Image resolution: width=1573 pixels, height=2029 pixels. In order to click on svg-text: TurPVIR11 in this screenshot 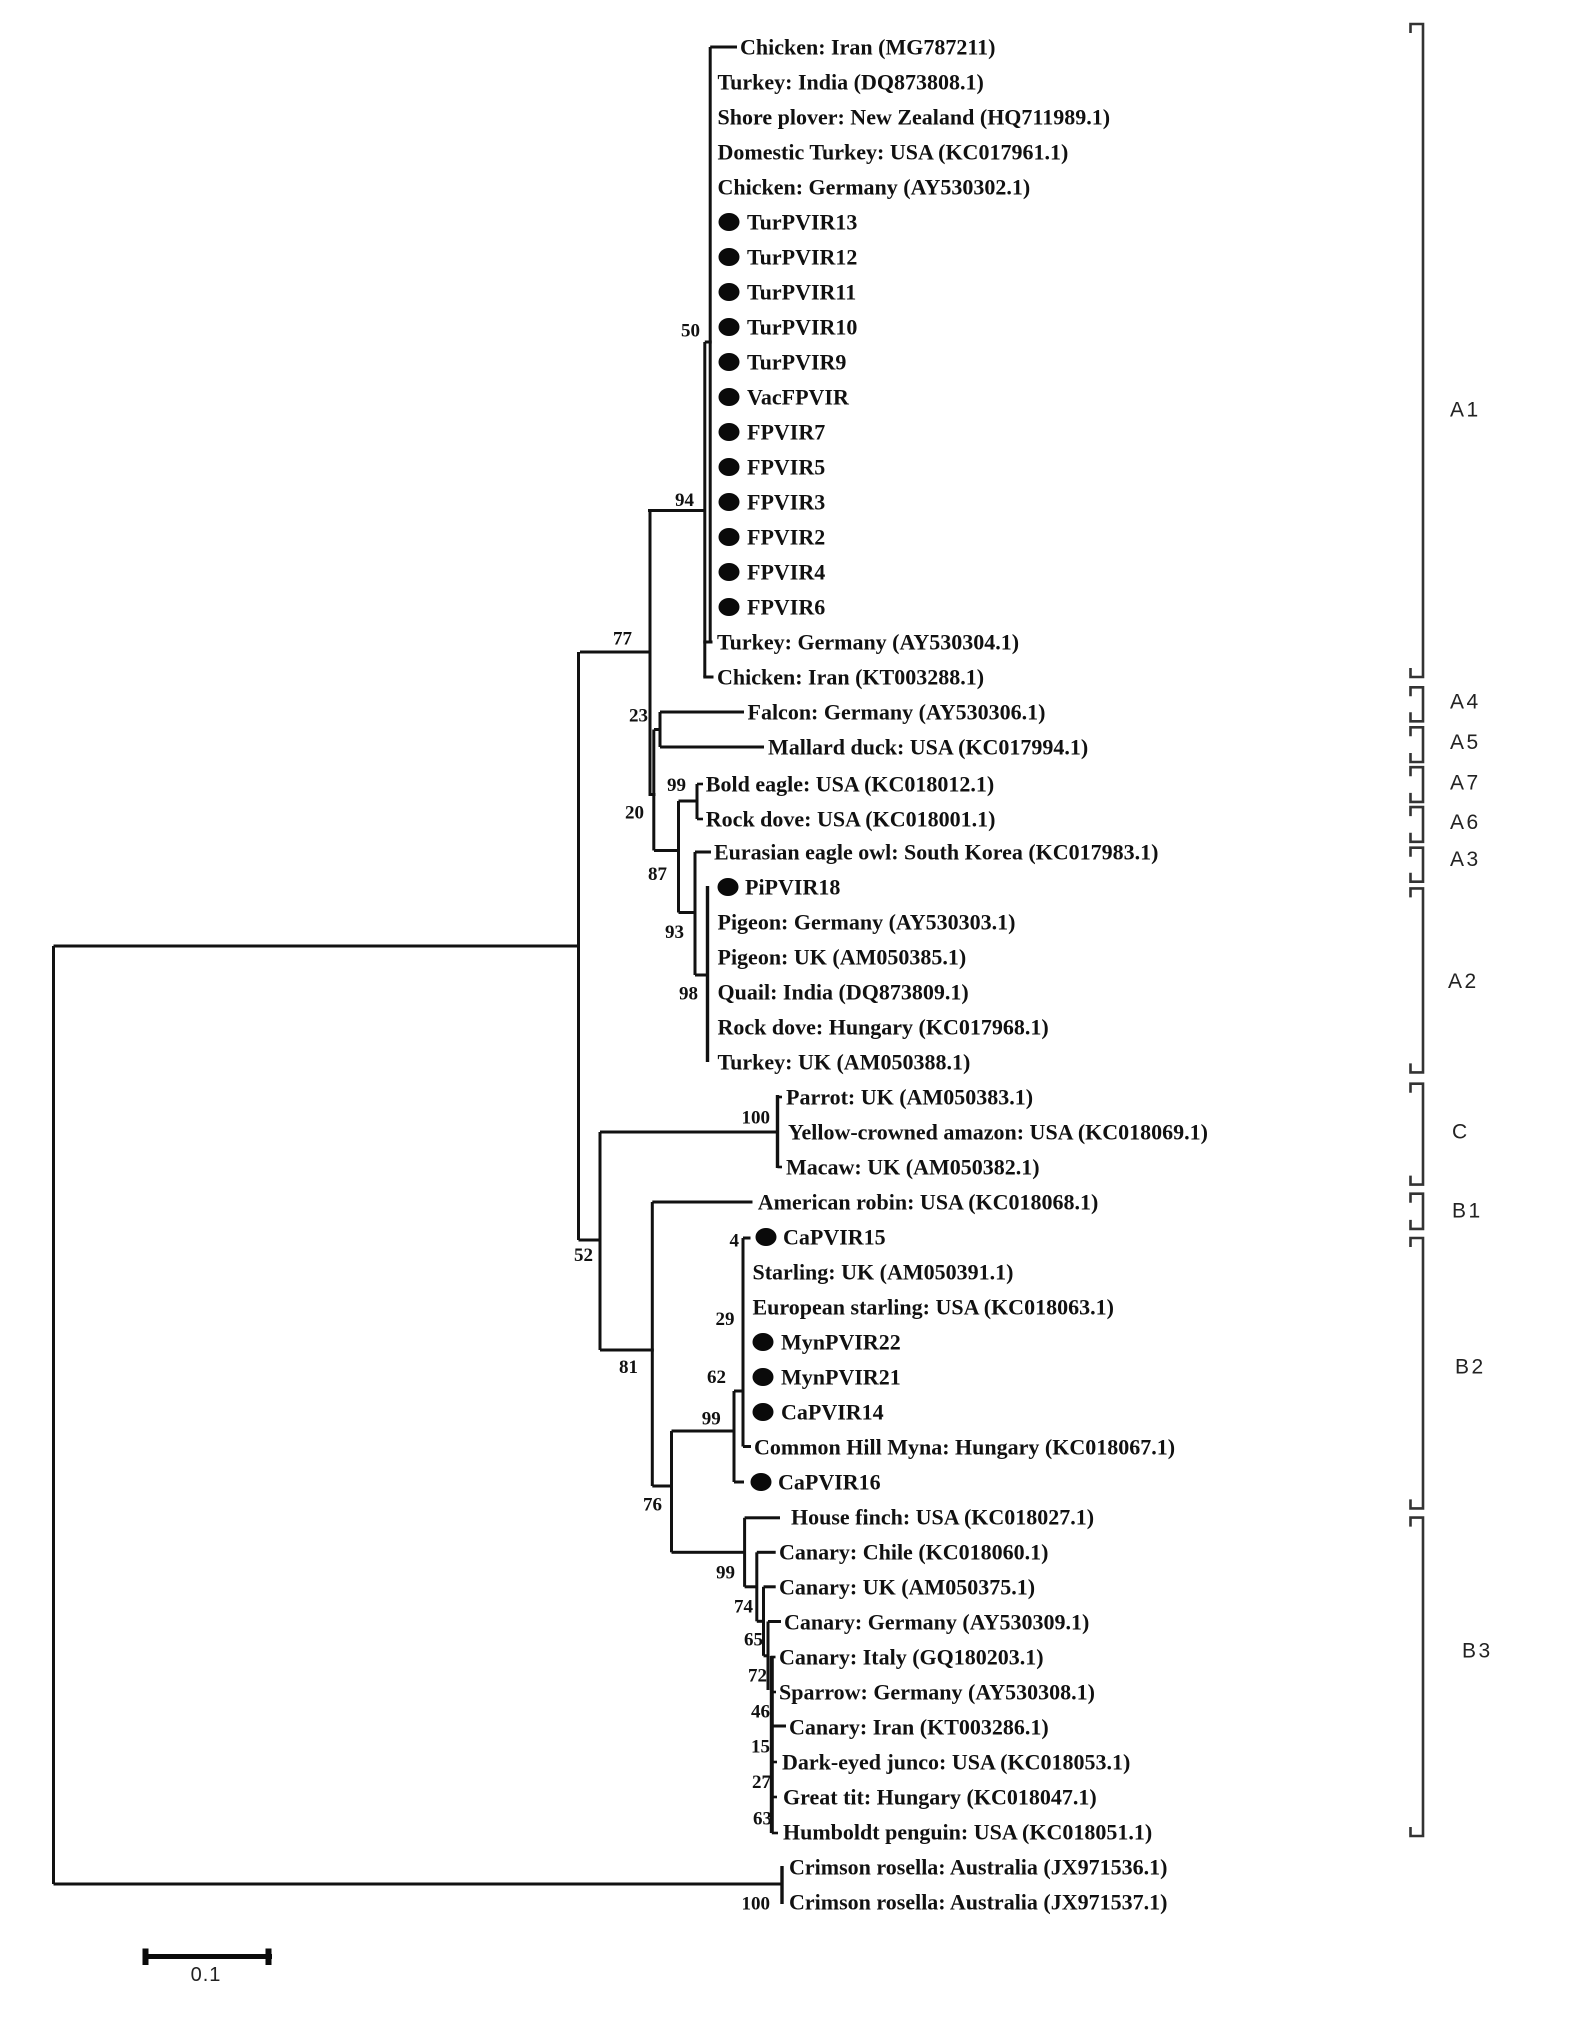, I will do `click(801, 292)`.